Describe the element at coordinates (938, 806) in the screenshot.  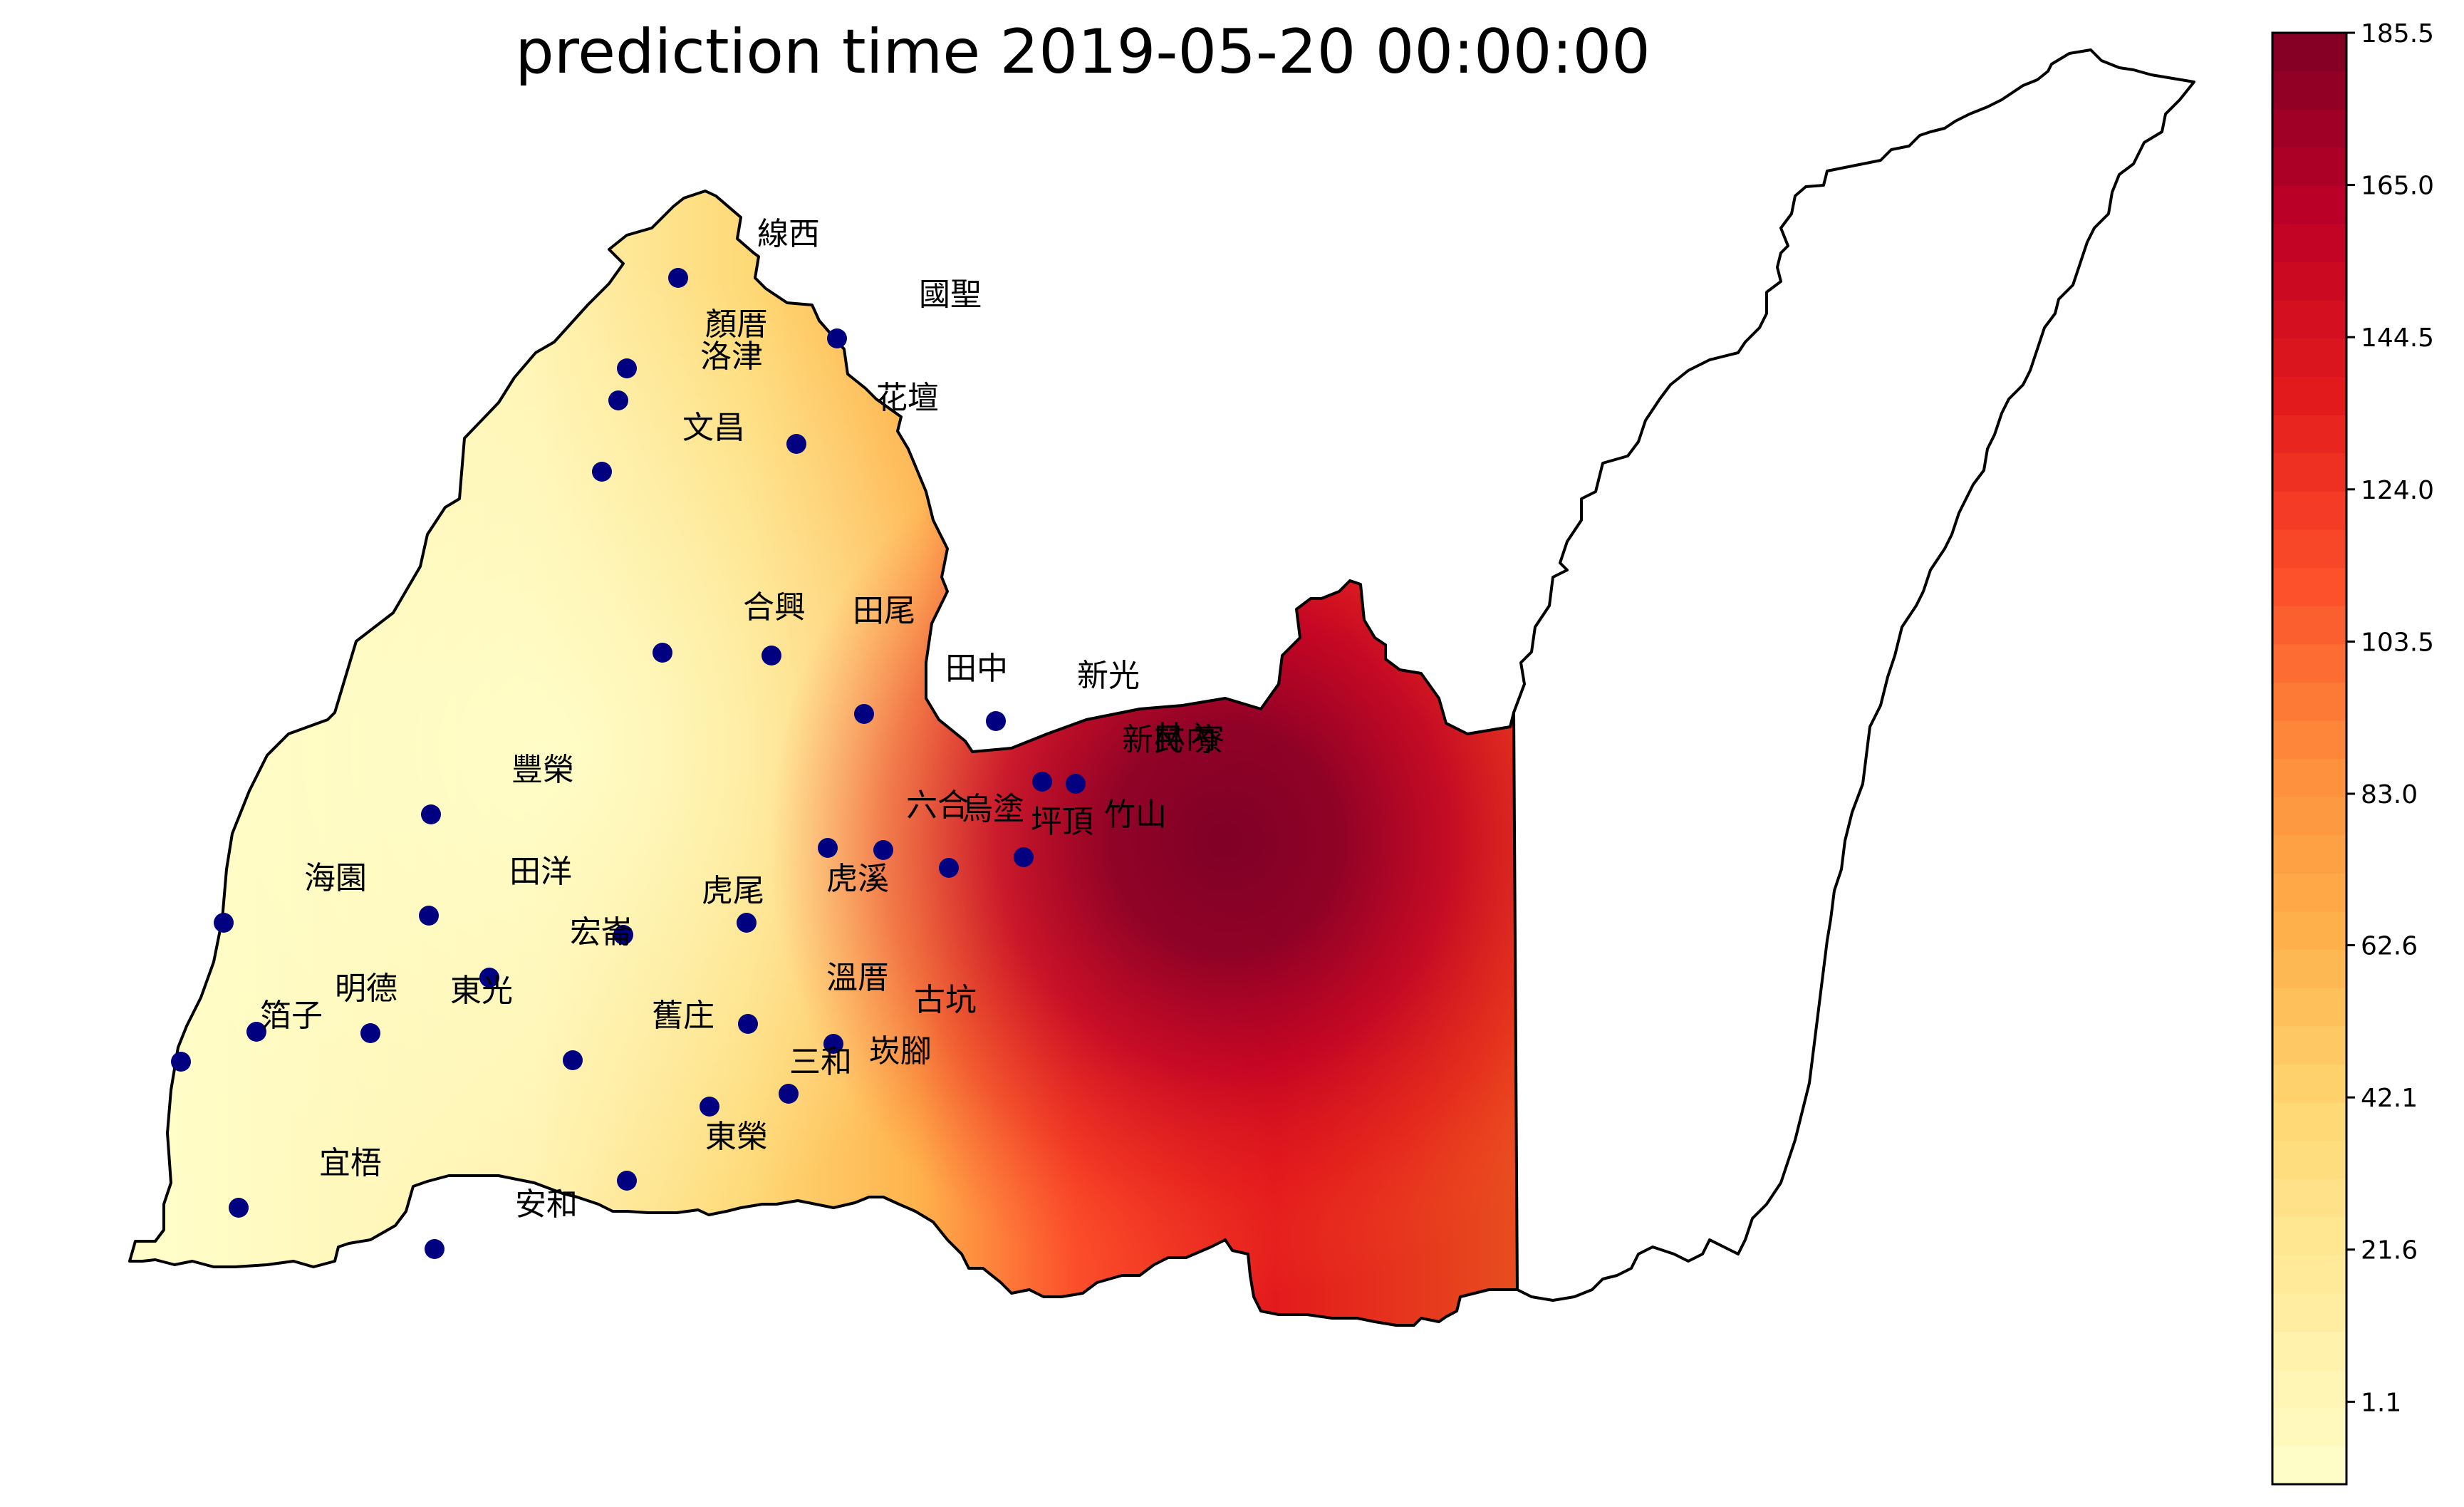
I see `station-label: 六合` at that location.